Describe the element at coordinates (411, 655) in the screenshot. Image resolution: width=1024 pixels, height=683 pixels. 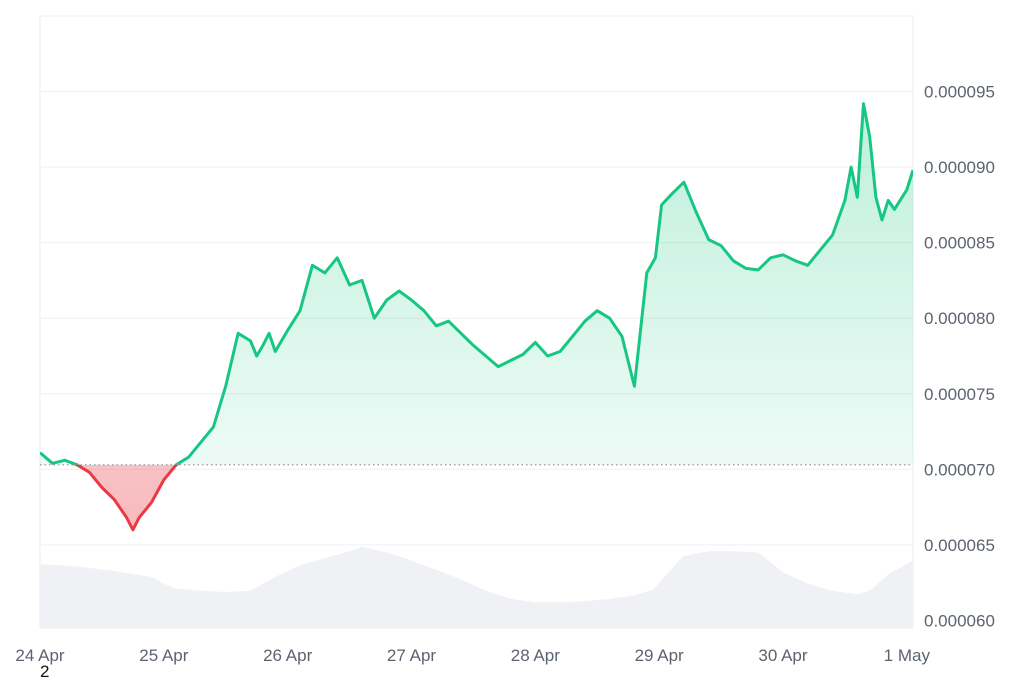
I see `x-tick-label: 27 Apr` at that location.